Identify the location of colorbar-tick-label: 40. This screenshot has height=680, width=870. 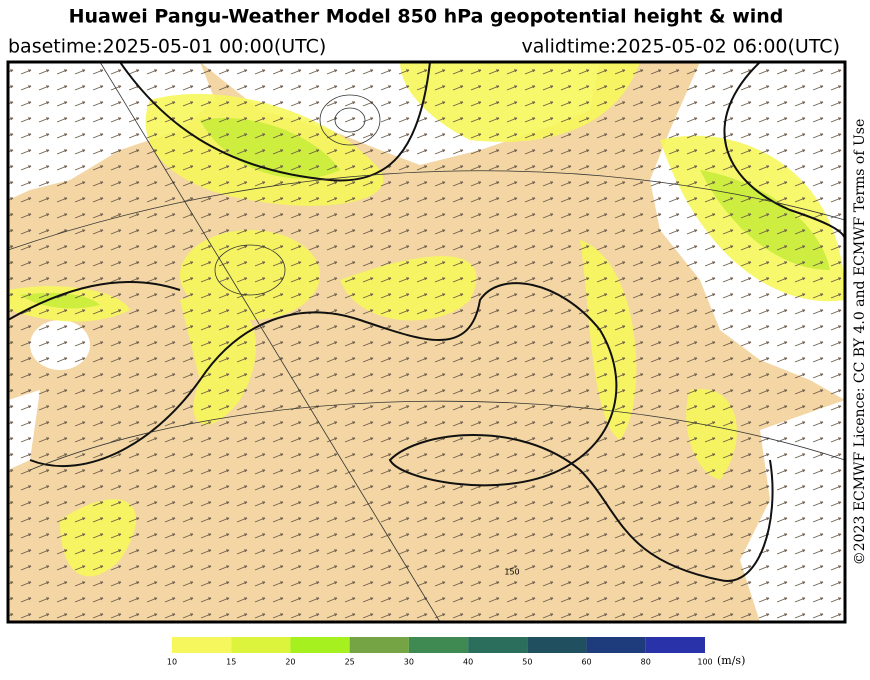
(468, 662).